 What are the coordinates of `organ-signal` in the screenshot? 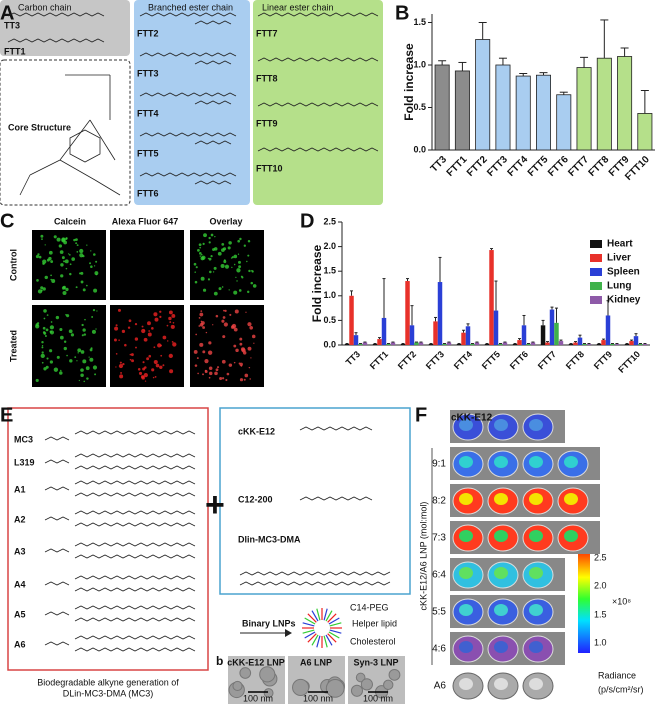 It's located at (571, 462).